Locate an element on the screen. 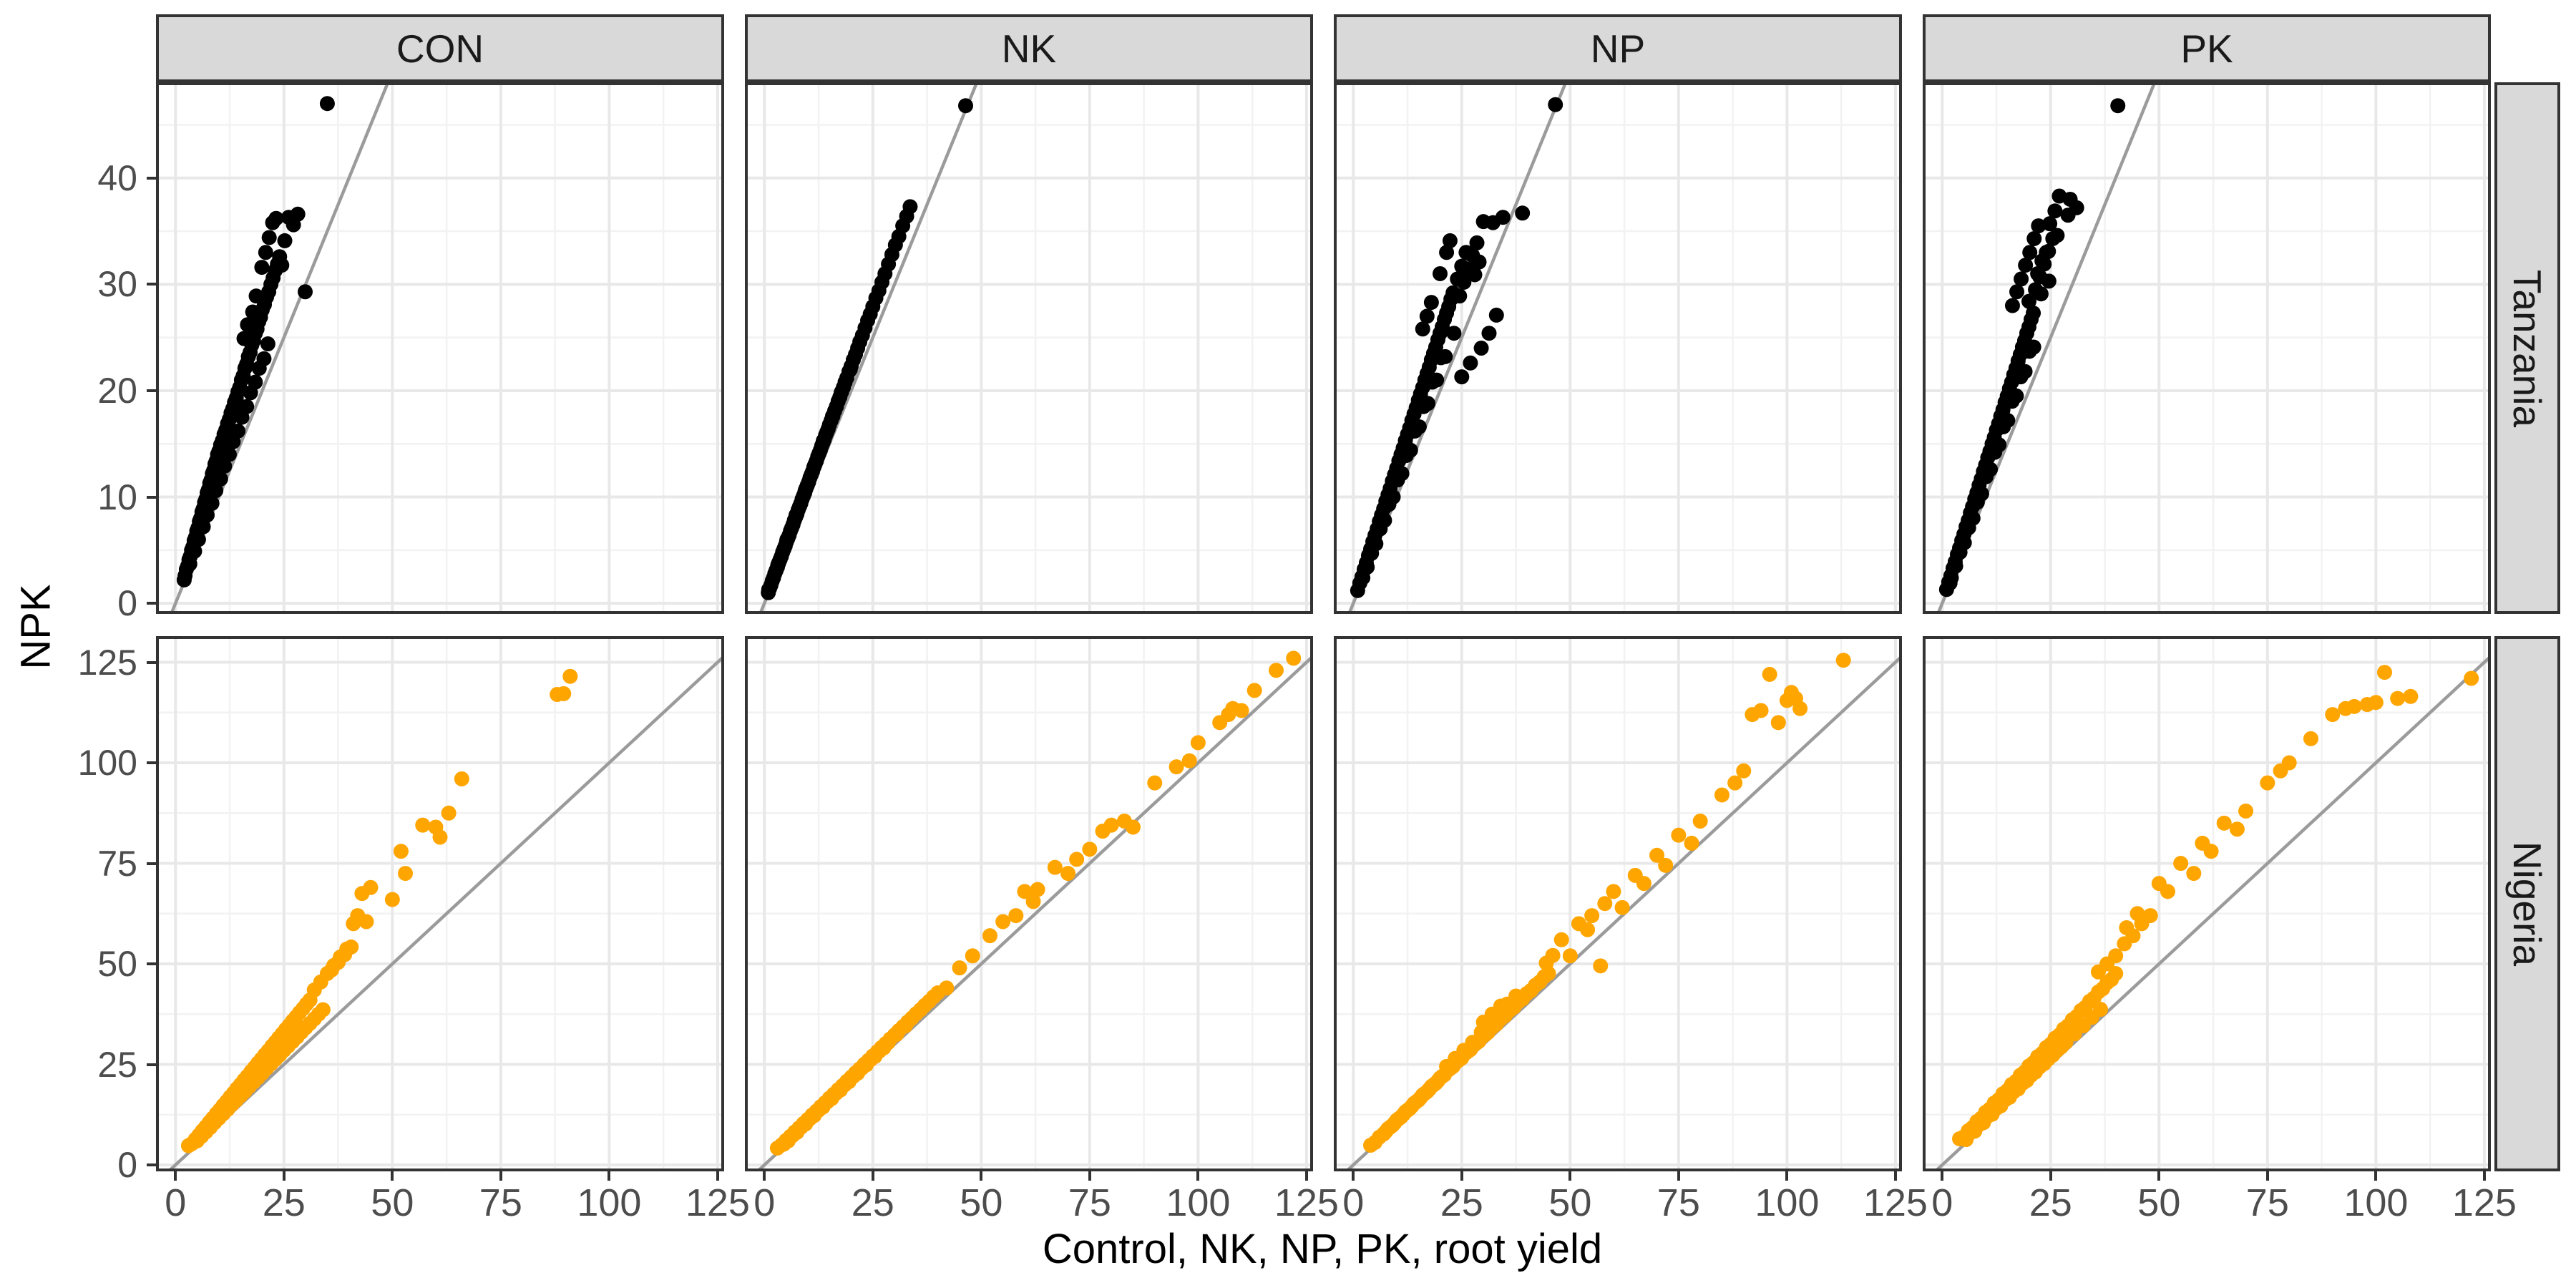 The image size is (2576, 1288). facet-col-strip-nk: NK is located at coordinates (1029, 48).